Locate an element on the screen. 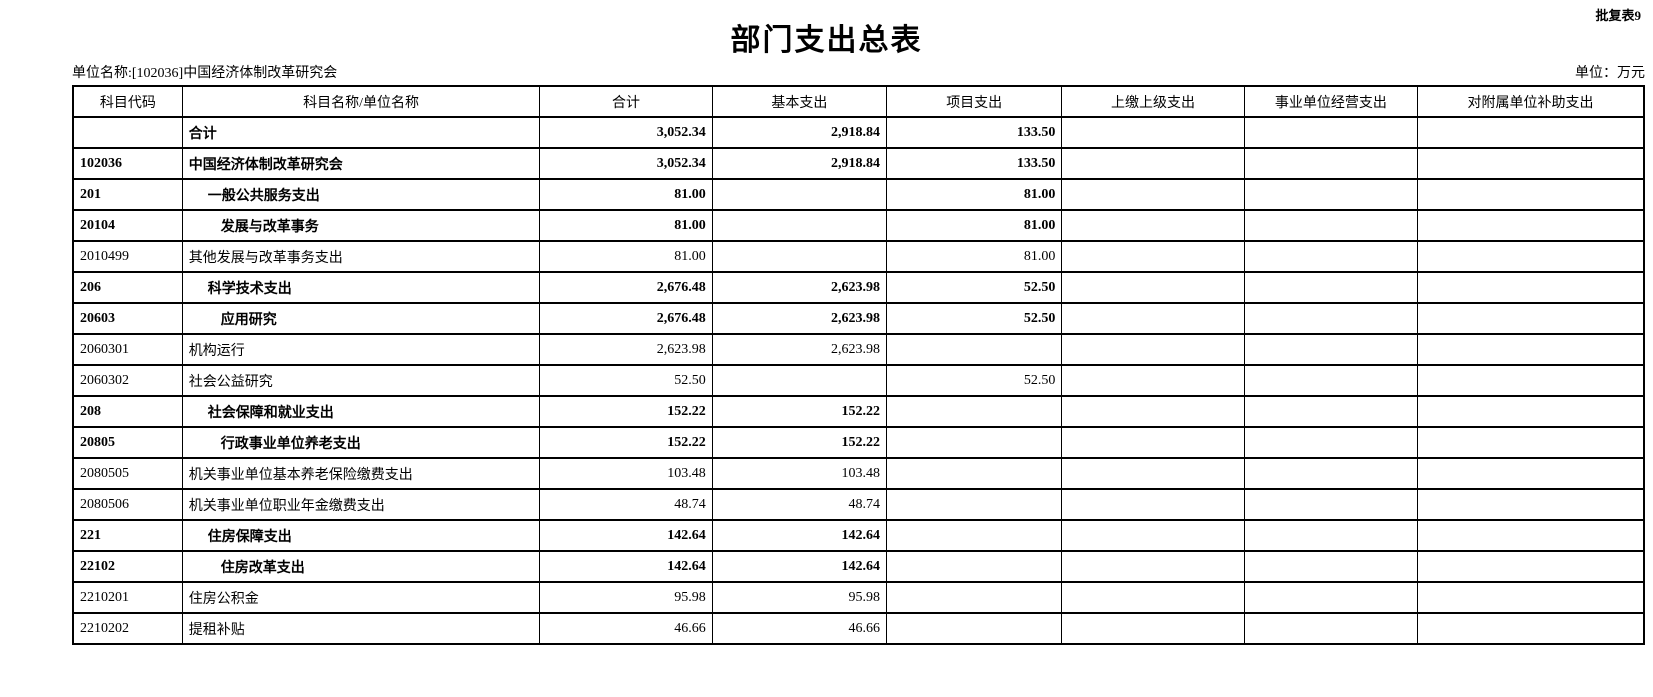  subject-code-cell: 2060301 is located at coordinates (127, 349).